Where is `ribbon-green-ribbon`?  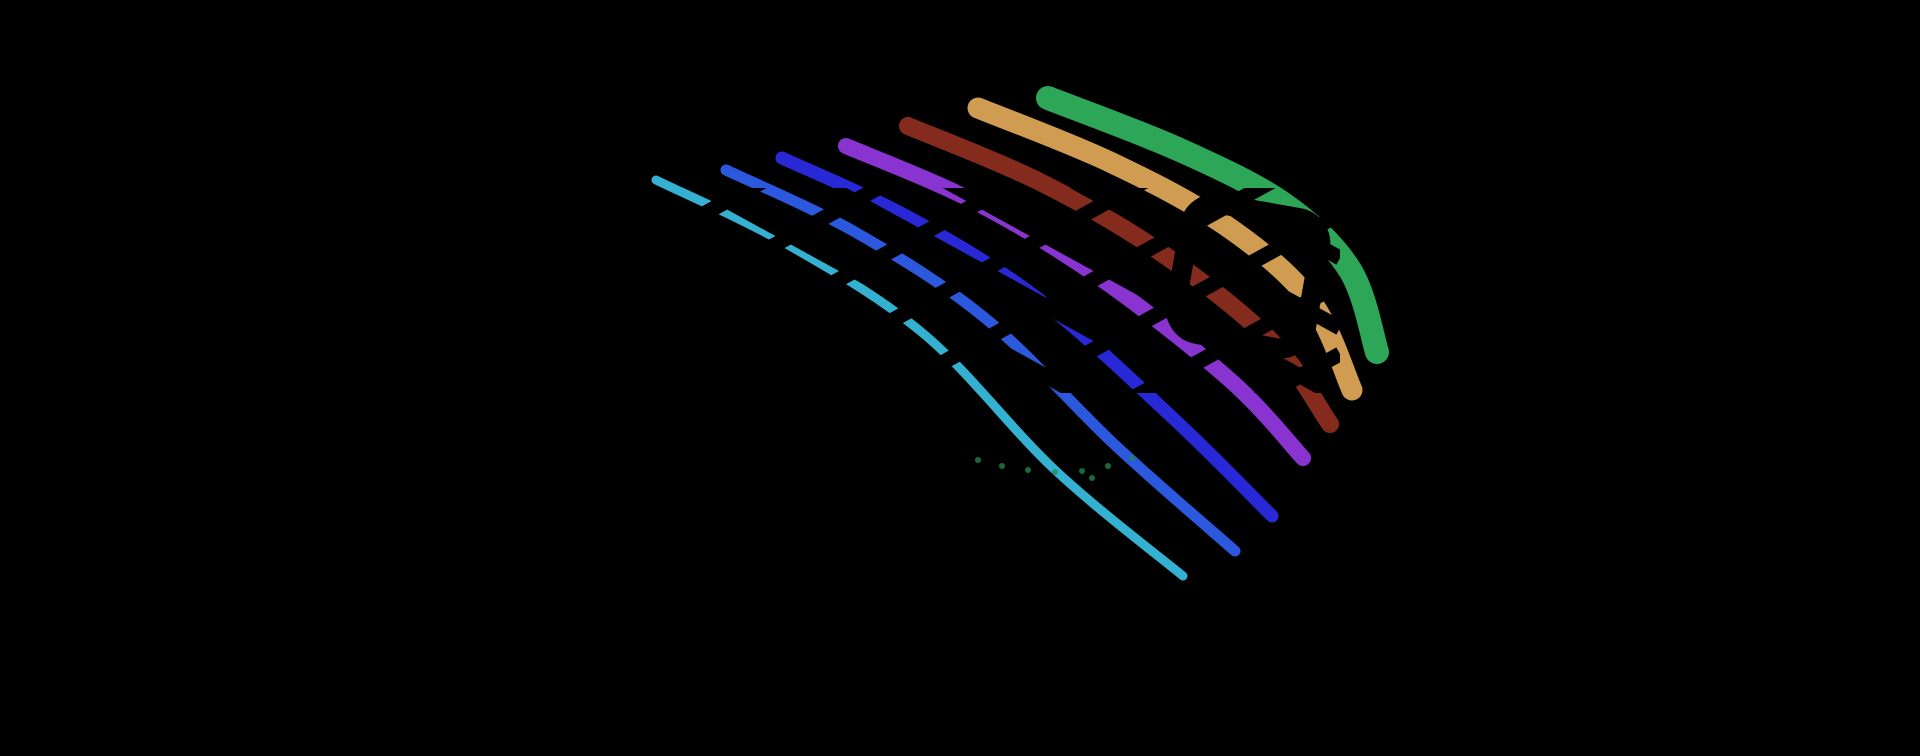
ribbon-green-ribbon is located at coordinates (1212, 225).